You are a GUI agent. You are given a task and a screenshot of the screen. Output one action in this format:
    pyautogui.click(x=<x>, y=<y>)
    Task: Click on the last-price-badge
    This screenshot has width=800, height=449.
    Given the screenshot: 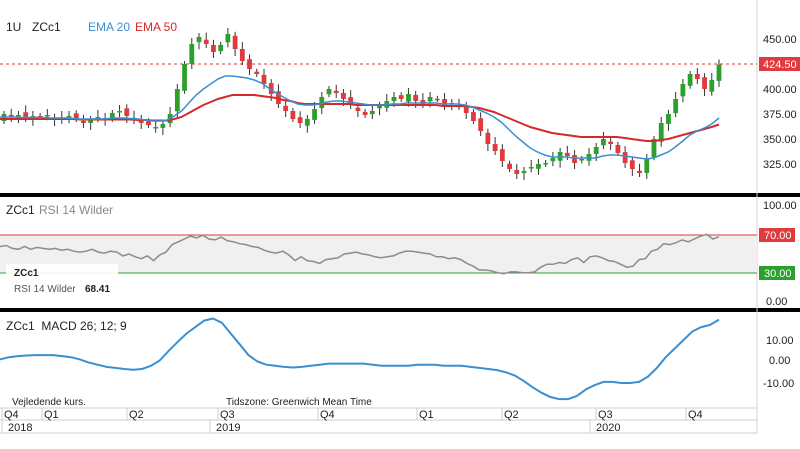 What is the action you would take?
    pyautogui.click(x=779, y=64)
    